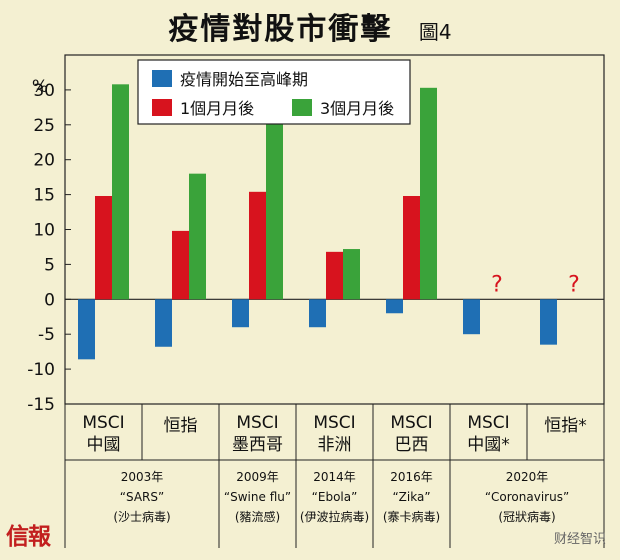  Describe the element at coordinates (104, 445) in the screenshot. I see `category-label-line: 中國` at that location.